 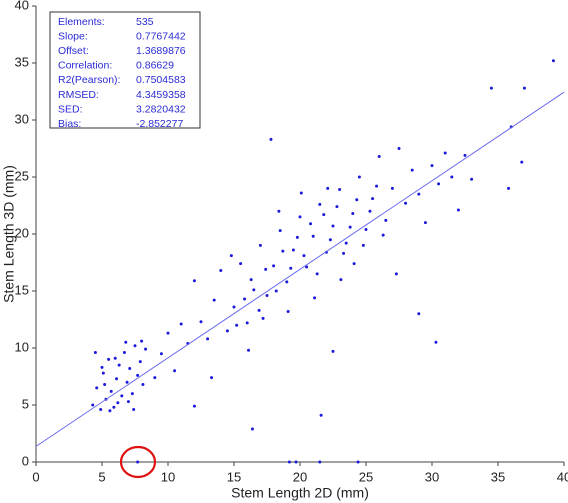 What do you see at coordinates (161, 36) in the screenshot?
I see `stat-value: 0.7767442` at bounding box center [161, 36].